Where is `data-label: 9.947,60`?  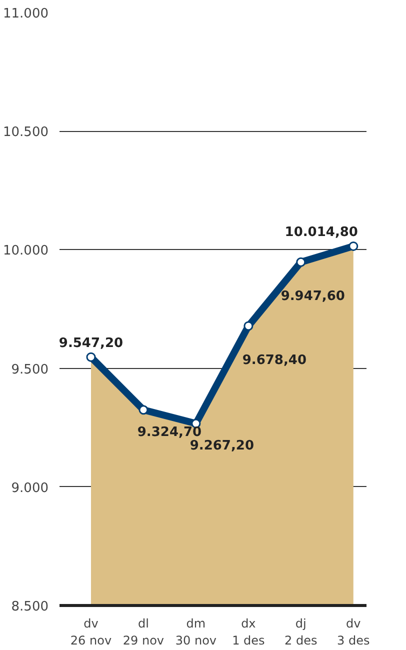
data-label: 9.947,60 is located at coordinates (312, 296).